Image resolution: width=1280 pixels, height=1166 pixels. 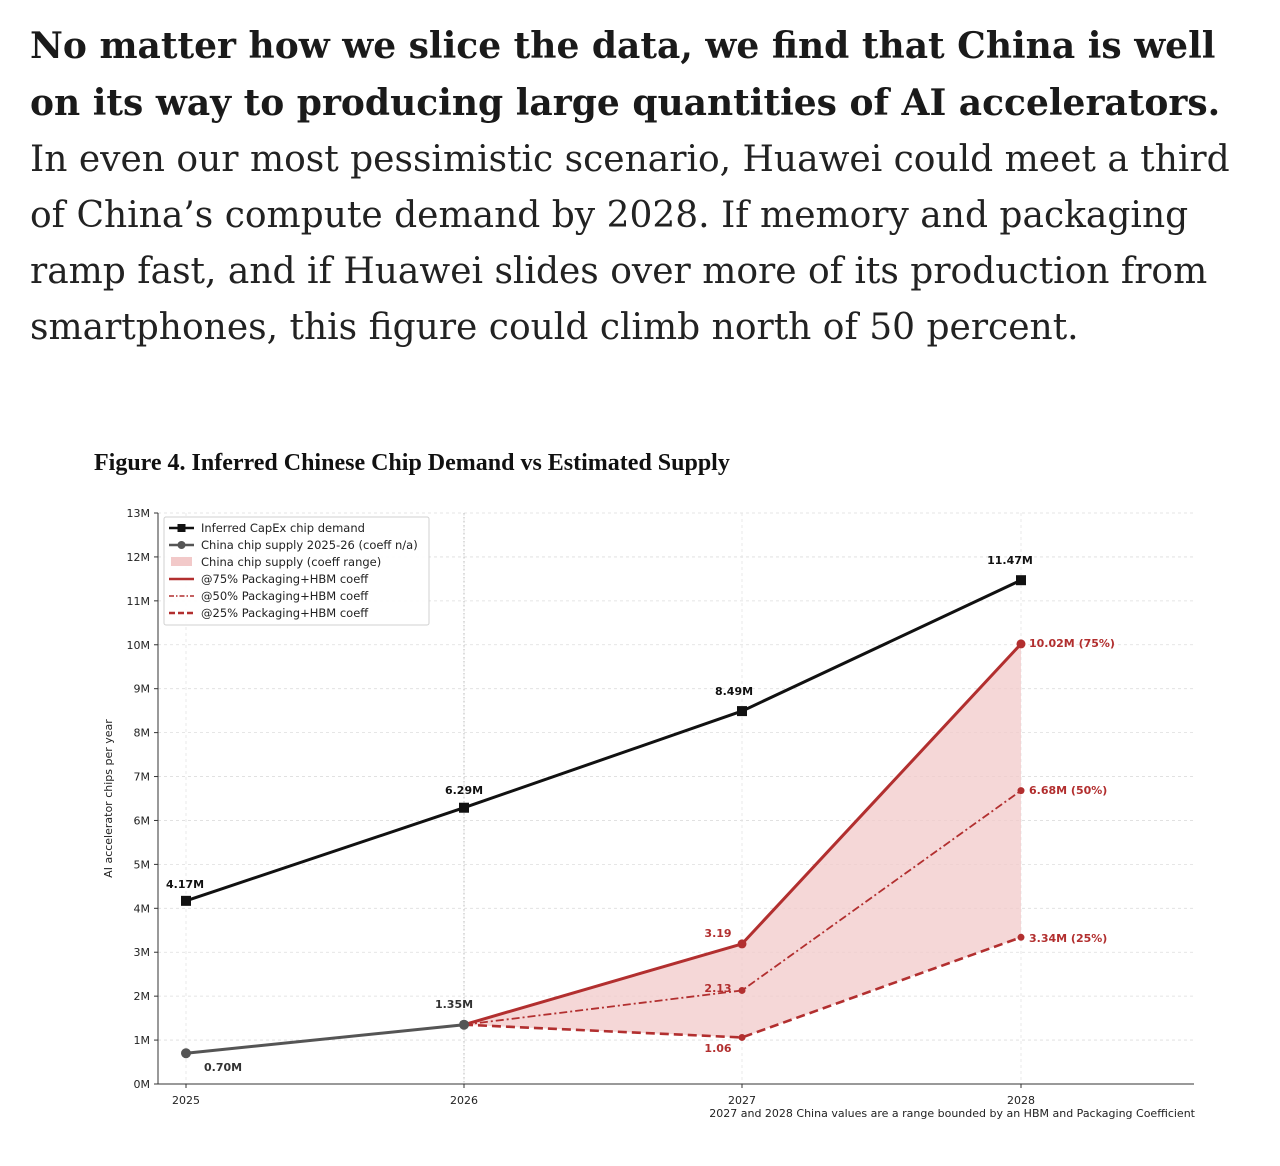 I want to click on coeff-25-data-label: 1.06, so click(x=717, y=1048).